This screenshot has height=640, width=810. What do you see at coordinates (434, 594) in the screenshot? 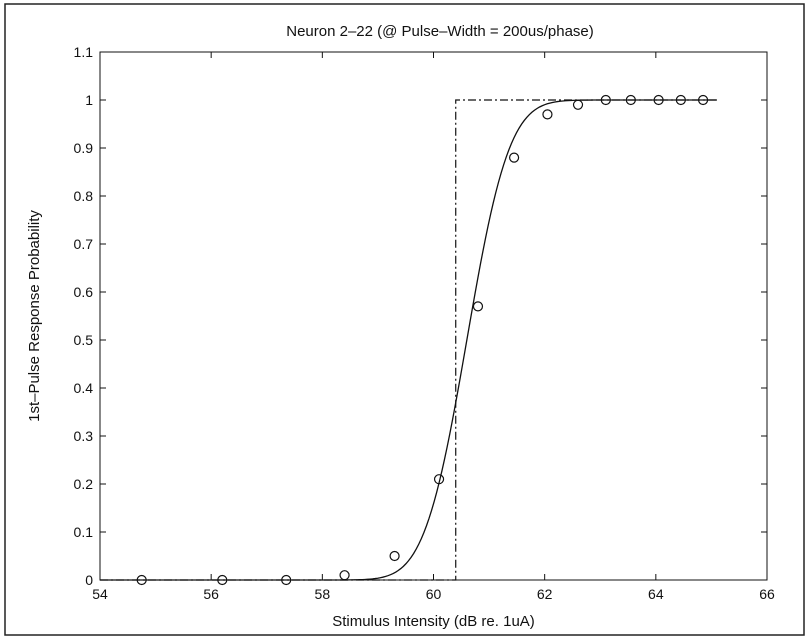
I see `x-tick-label: 60` at bounding box center [434, 594].